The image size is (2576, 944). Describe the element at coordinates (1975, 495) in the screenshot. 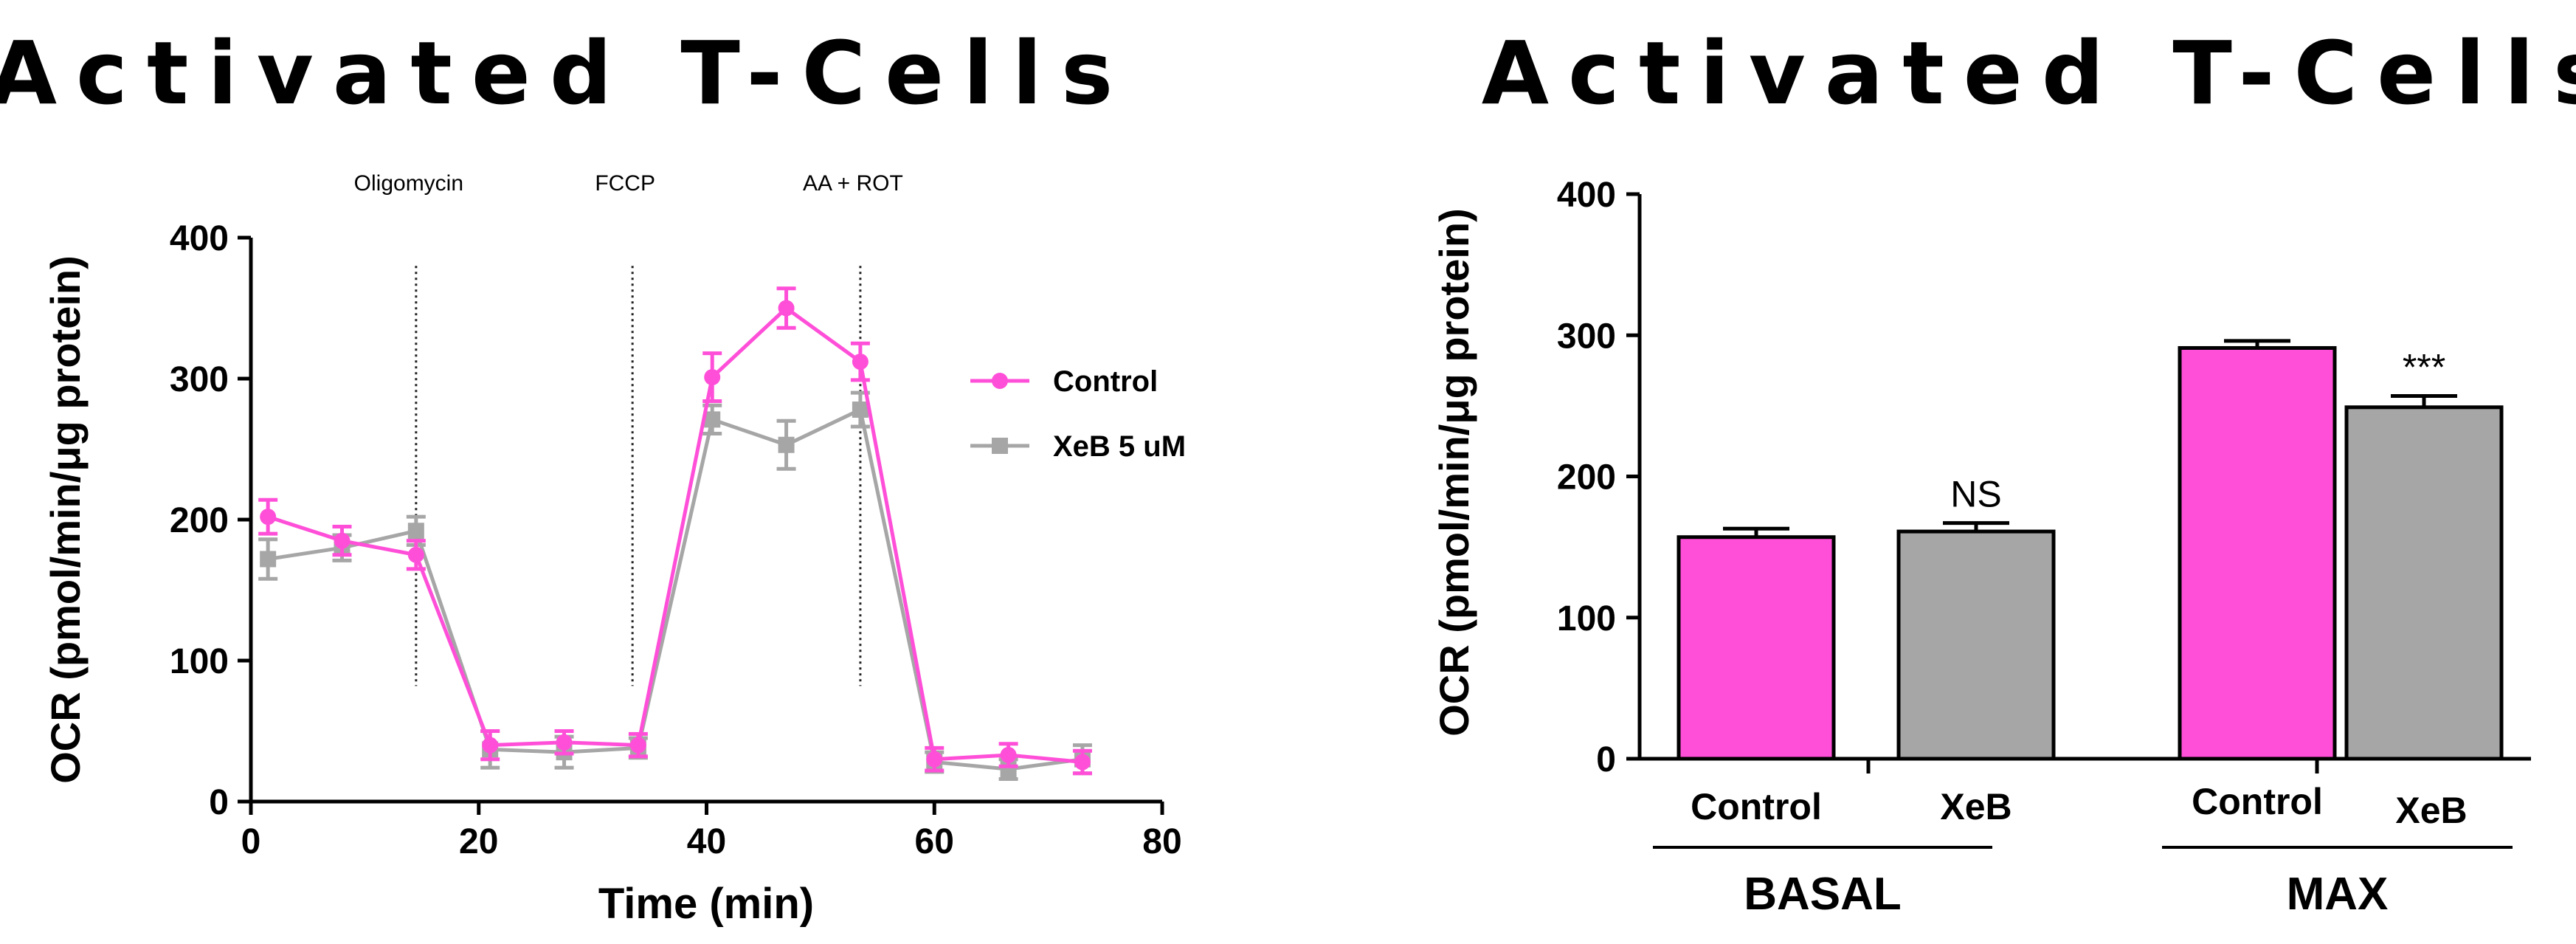

I see `significance-label: NS` at that location.